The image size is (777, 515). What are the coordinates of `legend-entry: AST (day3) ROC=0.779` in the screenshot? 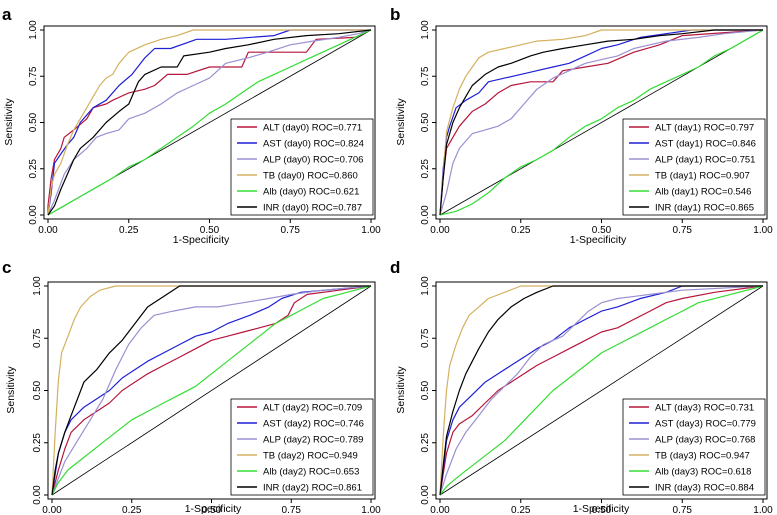 It's located at (705, 424).